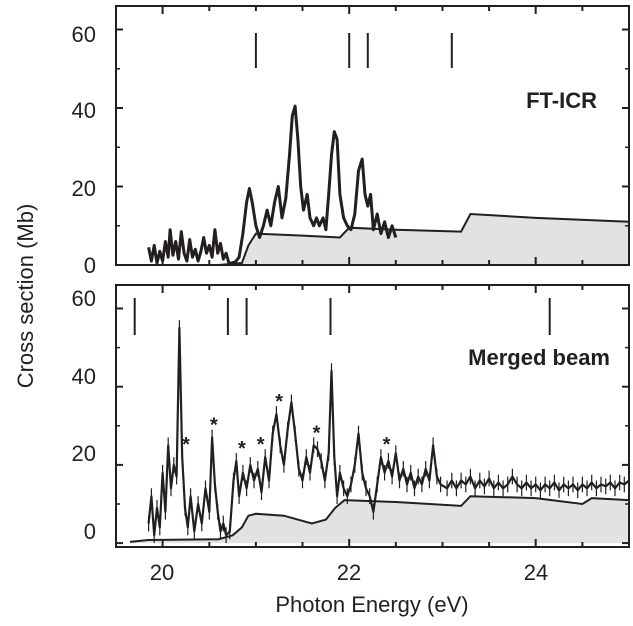  I want to click on panel-label-merged-beam: Merged beam, so click(539, 357).